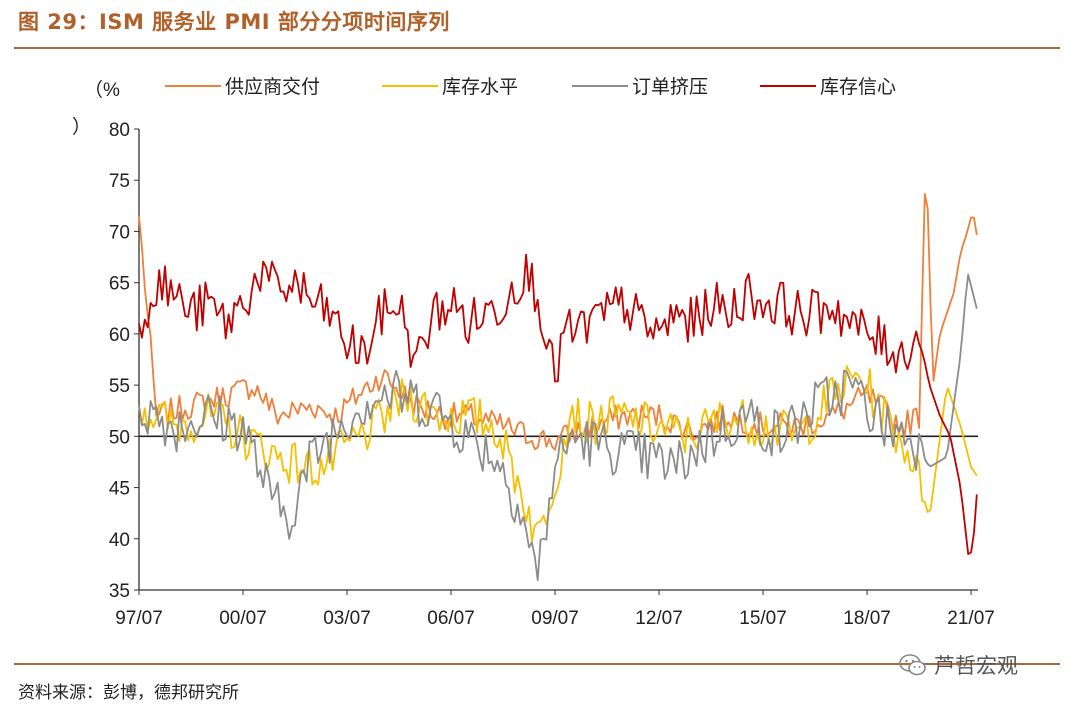 The width and height of the screenshot is (1080, 716). I want to click on y-tick-label: 65, so click(119, 284).